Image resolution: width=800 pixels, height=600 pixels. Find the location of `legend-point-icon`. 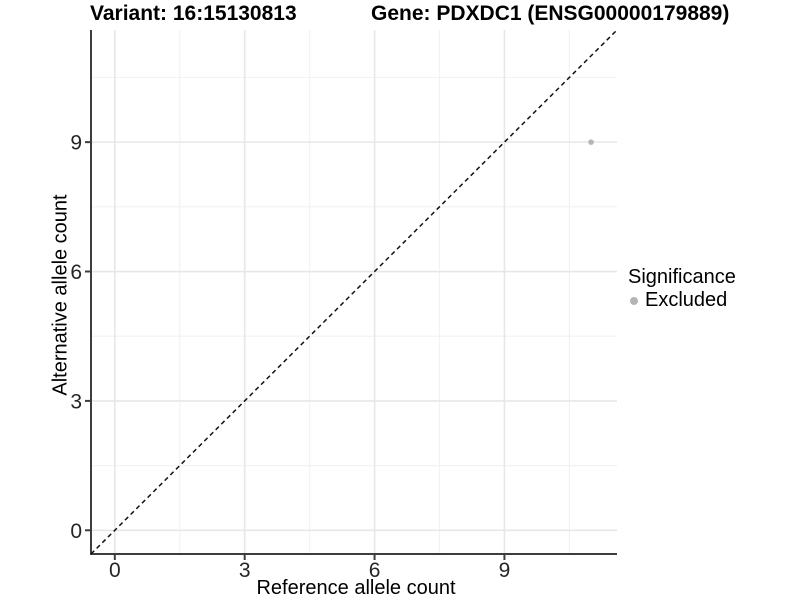

legend-point-icon is located at coordinates (634, 300).